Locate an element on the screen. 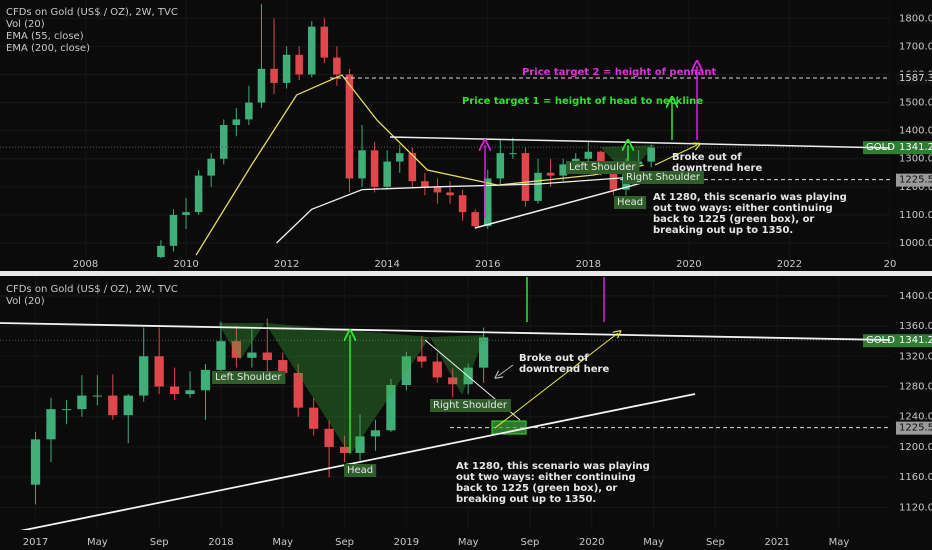 The height and width of the screenshot is (550, 932). y-tick-label: 1700.00 is located at coordinates (915, 46).